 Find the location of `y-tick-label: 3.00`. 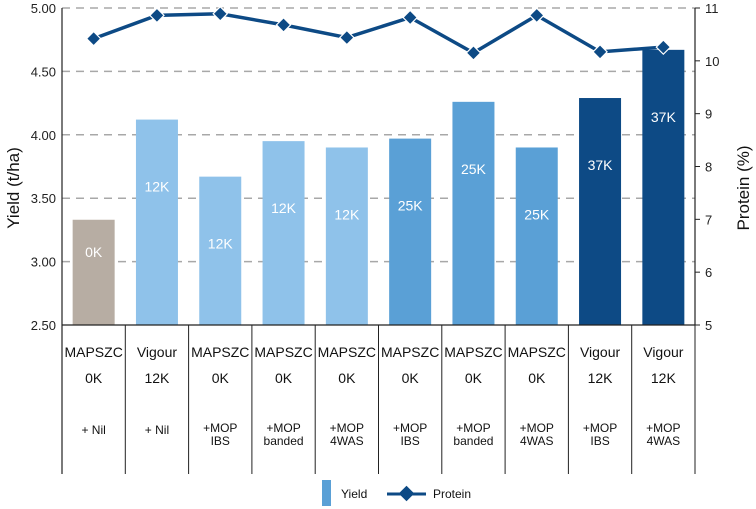

y-tick-label: 3.00 is located at coordinates (43, 262).